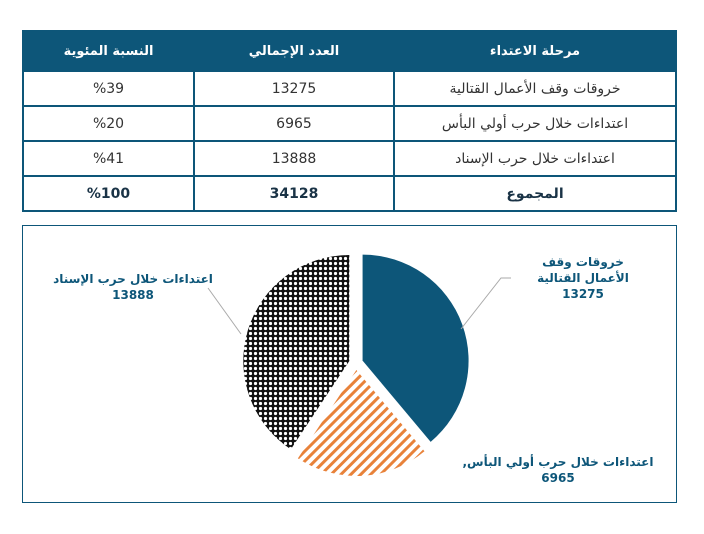 The width and height of the screenshot is (704, 534). What do you see at coordinates (296, 352) in the screenshot?
I see `slice-isnad` at bounding box center [296, 352].